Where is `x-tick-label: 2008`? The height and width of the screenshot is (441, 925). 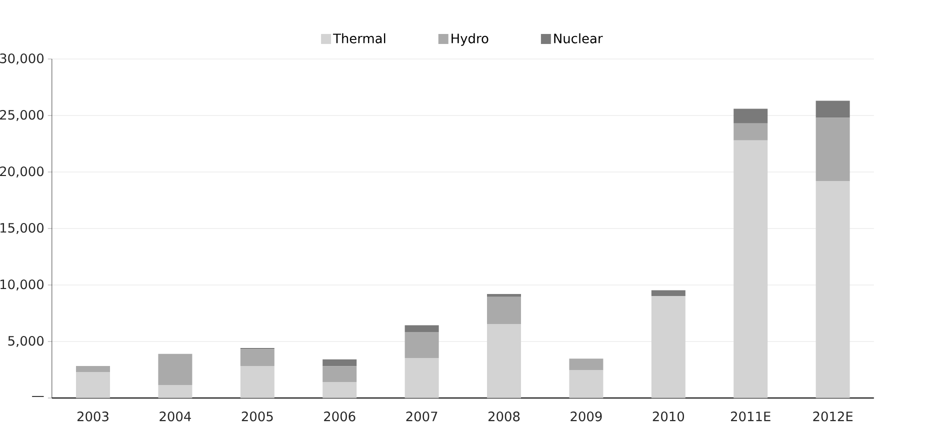
x-tick-label: 2008 is located at coordinates (504, 417).